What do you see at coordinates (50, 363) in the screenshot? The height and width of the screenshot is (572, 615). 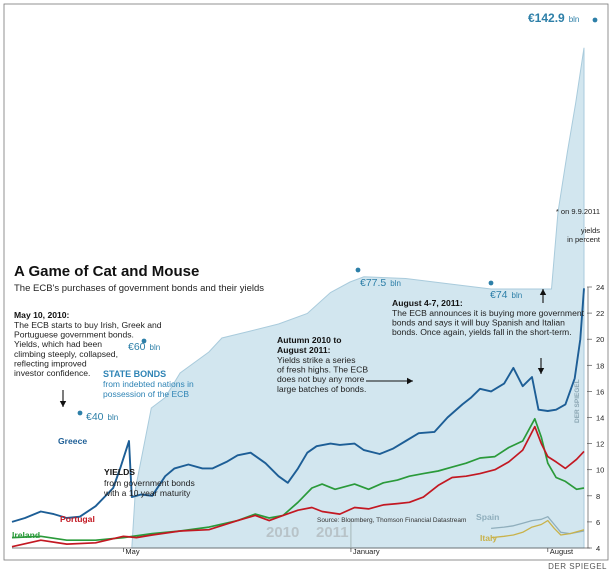 I see `annotation-text: reflecting improved` at bounding box center [50, 363].